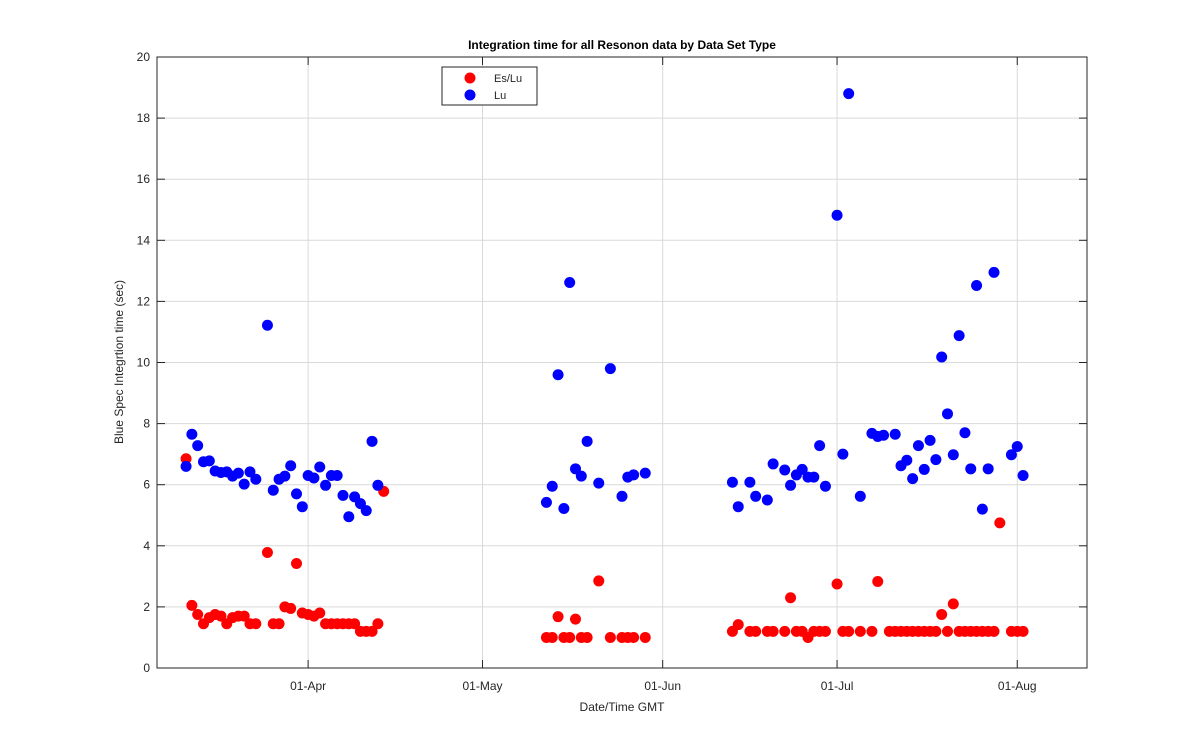 Image resolution: width=1200 pixels, height=750 pixels. I want to click on y-tick-label: 6, so click(146, 485).